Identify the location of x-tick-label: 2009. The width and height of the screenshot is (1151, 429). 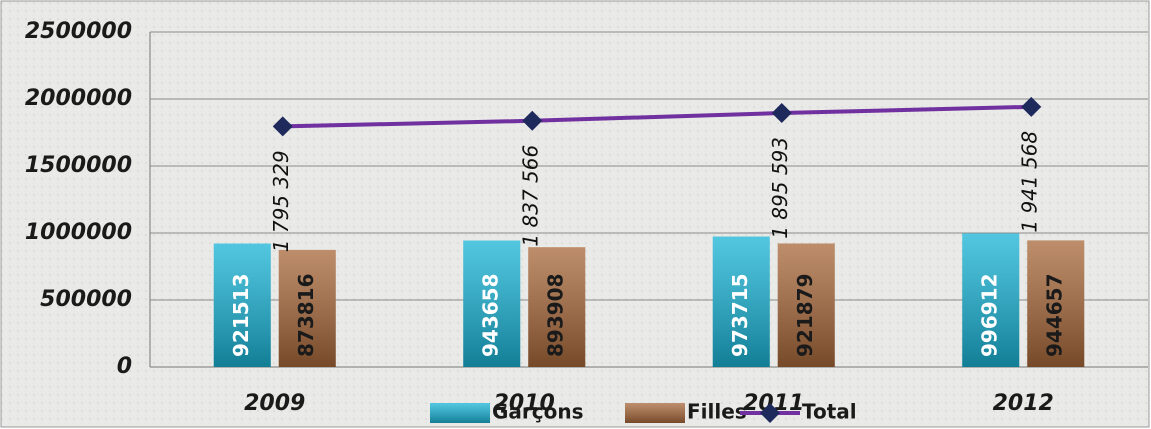
(274, 403).